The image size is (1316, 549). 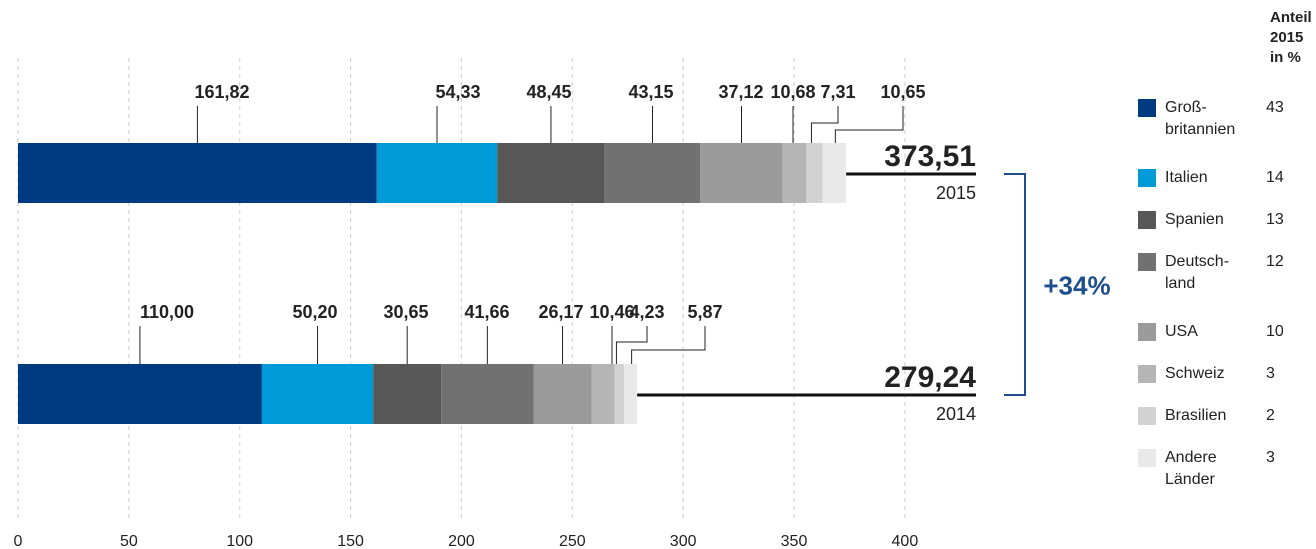 What do you see at coordinates (1076, 286) in the screenshot?
I see `change-label: +34%` at bounding box center [1076, 286].